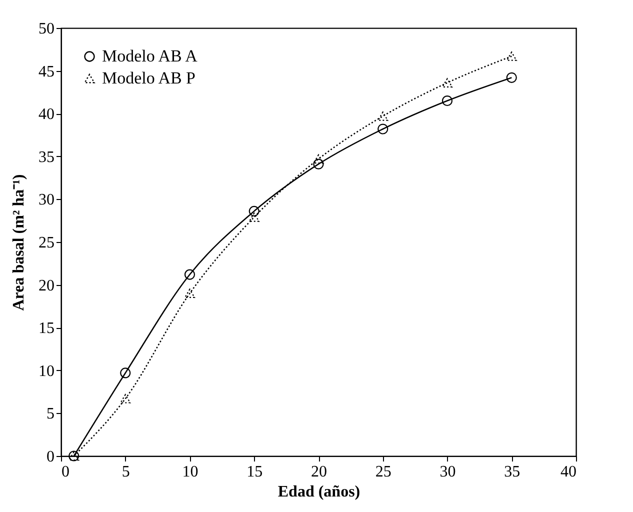  I want to click on y-tick-label: 30, so click(46, 200).